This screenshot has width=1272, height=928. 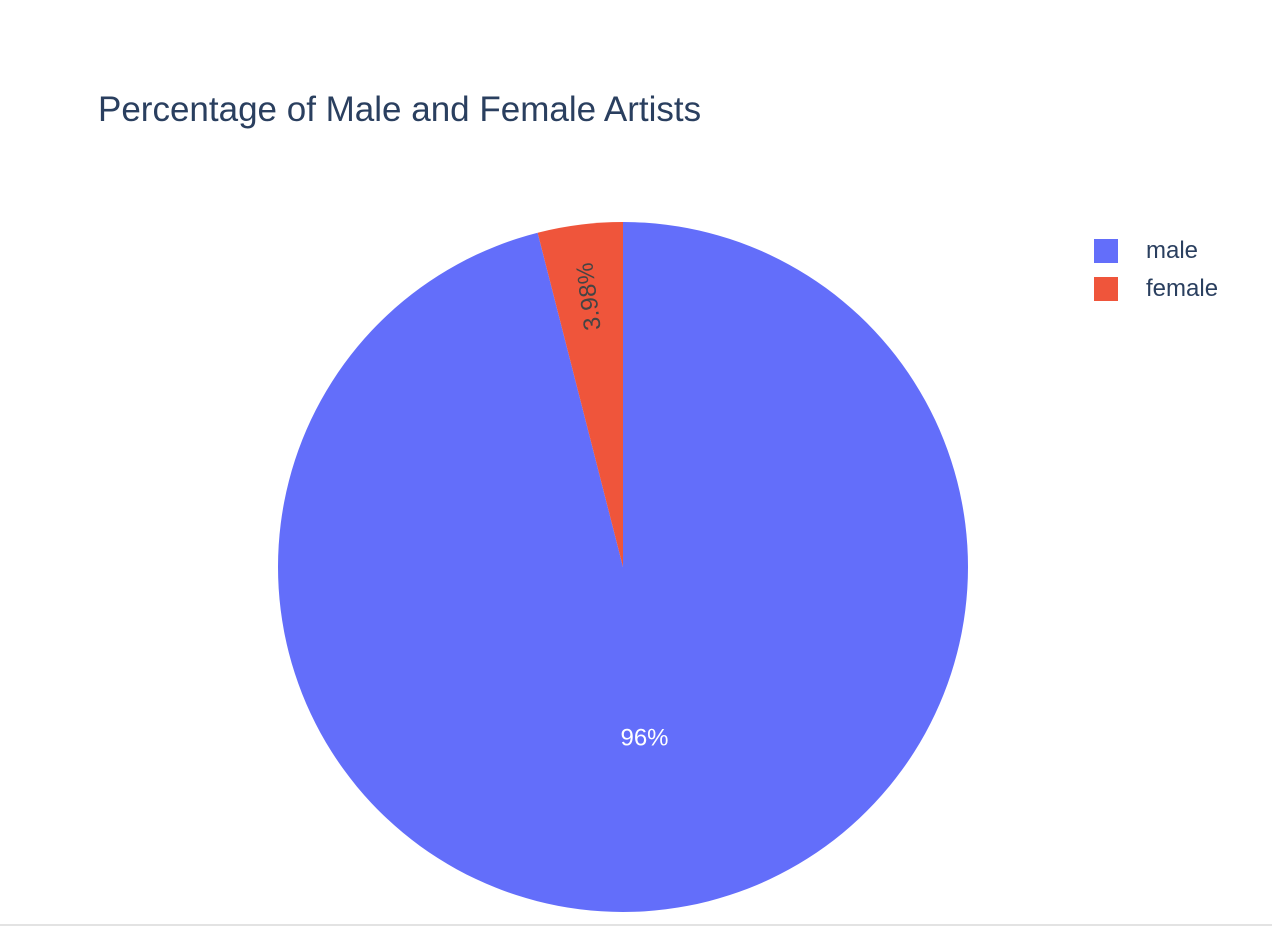 I want to click on legend-swatch-male, so click(x=1106, y=251).